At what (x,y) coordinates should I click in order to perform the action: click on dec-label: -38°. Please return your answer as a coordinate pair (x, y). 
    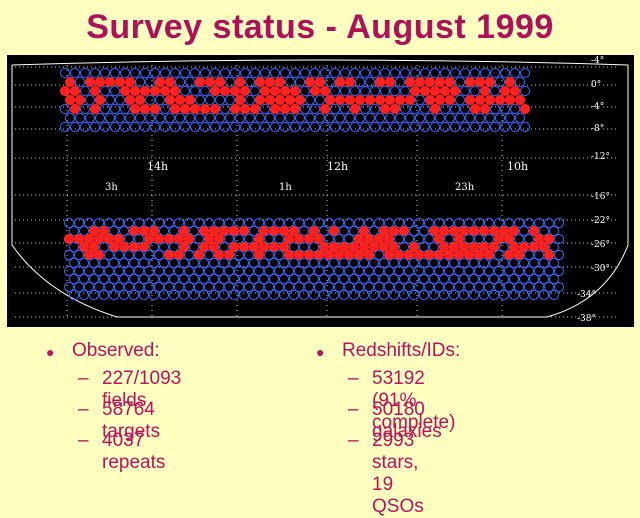
    Looking at the image, I should click on (586, 319).